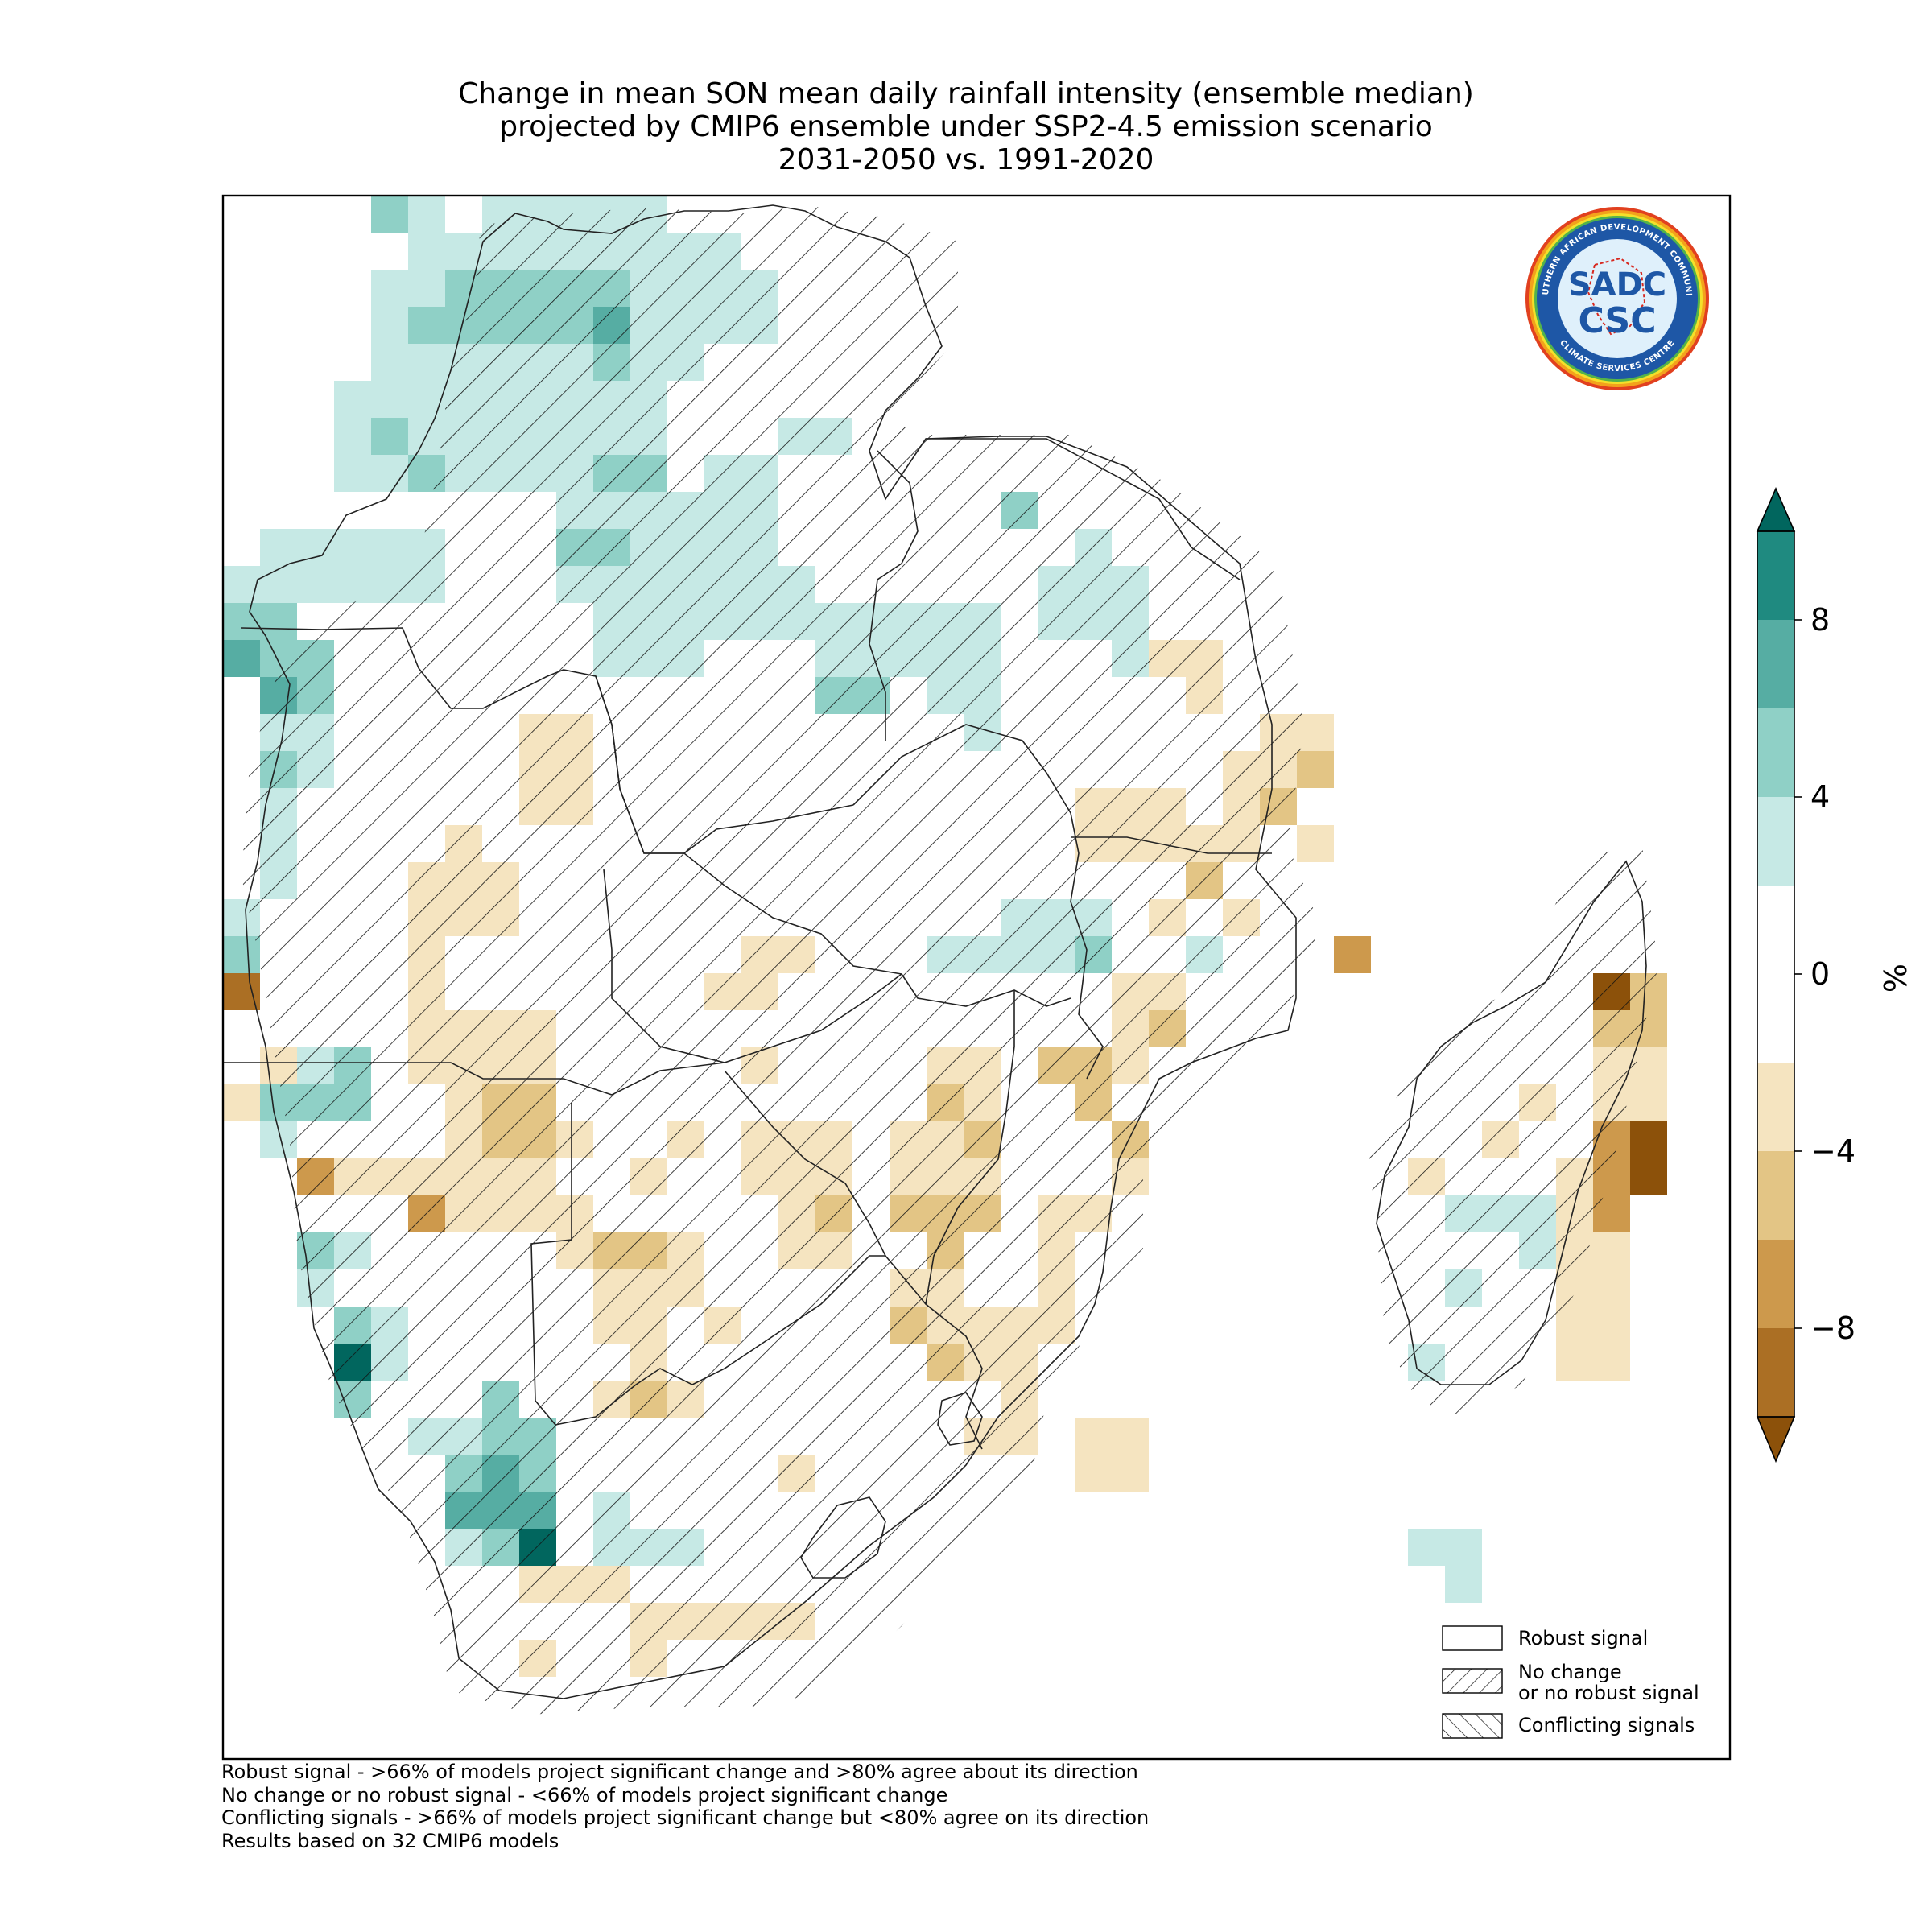 This screenshot has width=1932, height=1932. Describe the element at coordinates (551, 1264) in the screenshot. I see `border-namibia-botswana` at that location.